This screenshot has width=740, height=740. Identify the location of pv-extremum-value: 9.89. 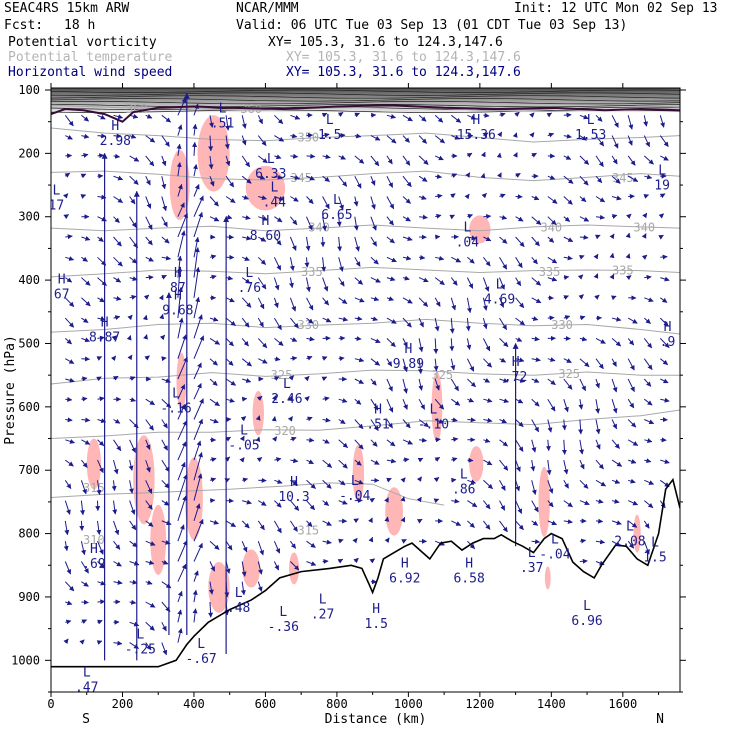
(408, 364).